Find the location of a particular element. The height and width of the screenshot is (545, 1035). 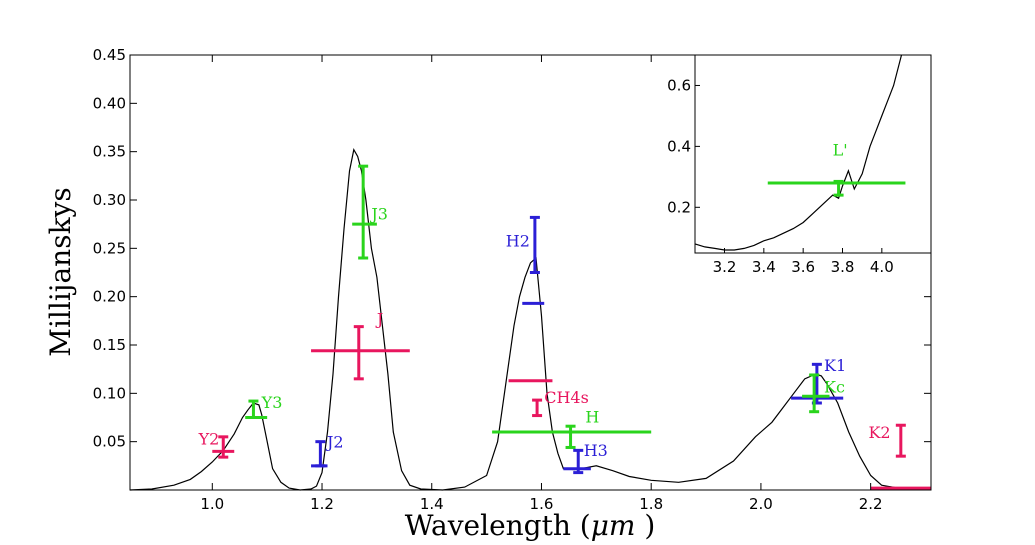

band-h3: H3 is located at coordinates (585, 458).